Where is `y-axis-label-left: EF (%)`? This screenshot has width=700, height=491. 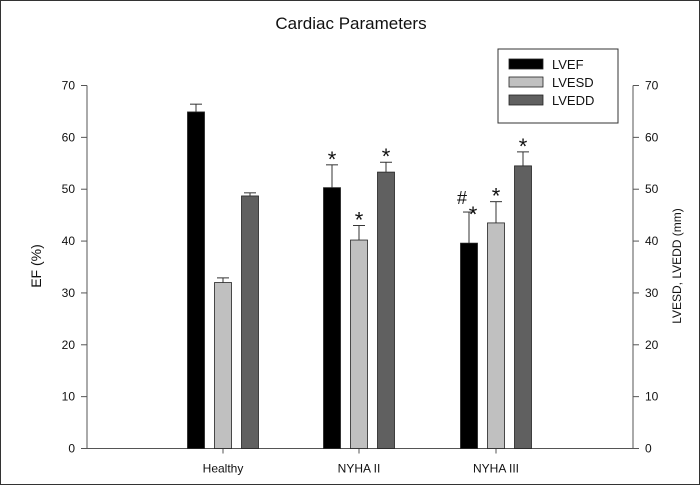 y-axis-label-left: EF (%) is located at coordinates (36, 266).